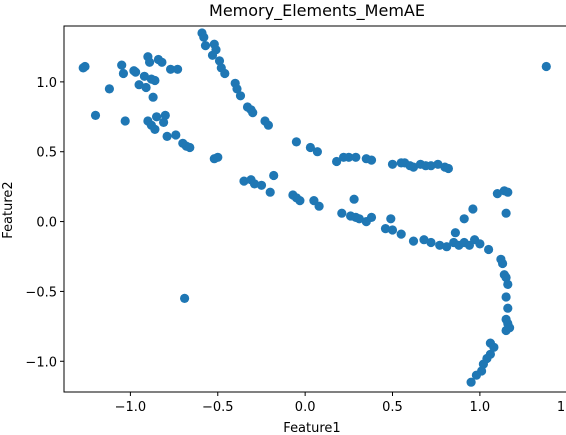 The image size is (566, 435). I want to click on chart-title: Memory_Elements_MemAE, so click(317, 11).